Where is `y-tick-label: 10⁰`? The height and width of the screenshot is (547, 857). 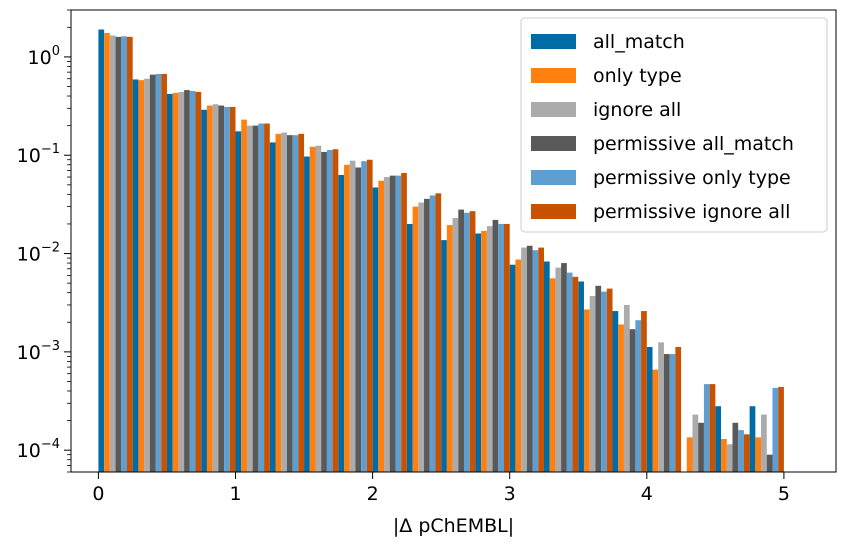
y-tick-label: 10⁰ is located at coordinates (44, 56).